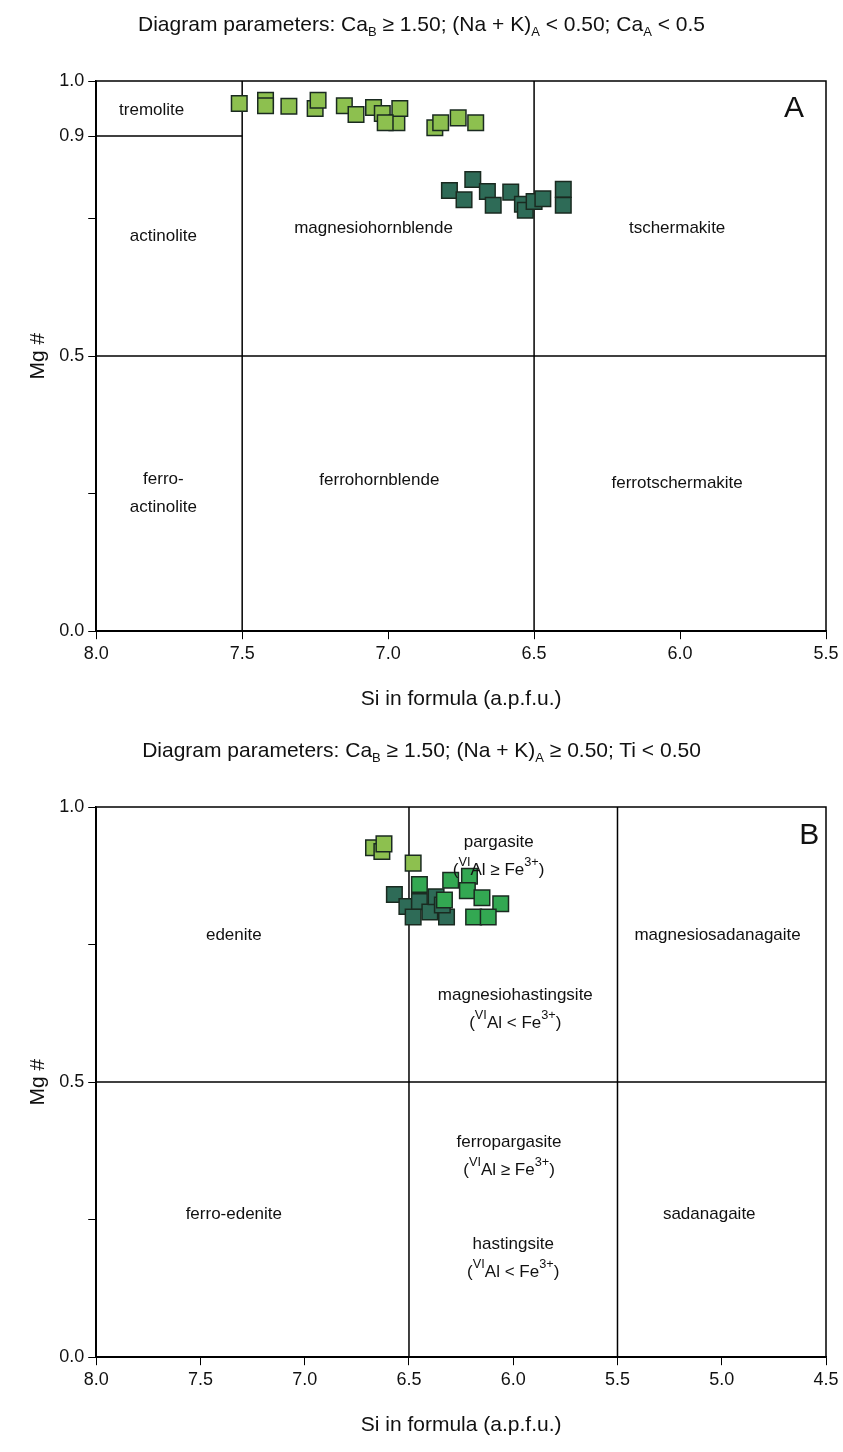 The image size is (843, 1452). Describe the element at coordinates (717, 934) in the screenshot. I see `annotation: magnesiosadanagaite` at that location.